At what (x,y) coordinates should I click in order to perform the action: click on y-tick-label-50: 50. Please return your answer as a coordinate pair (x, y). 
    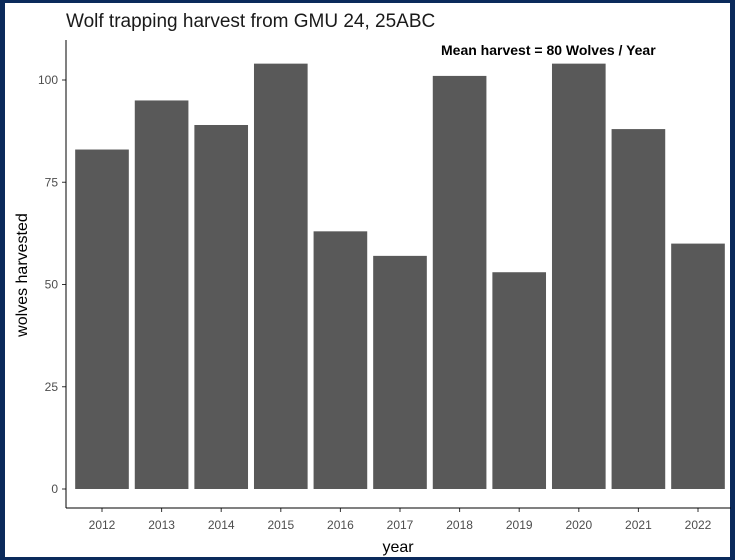
    Looking at the image, I should click on (52, 285).